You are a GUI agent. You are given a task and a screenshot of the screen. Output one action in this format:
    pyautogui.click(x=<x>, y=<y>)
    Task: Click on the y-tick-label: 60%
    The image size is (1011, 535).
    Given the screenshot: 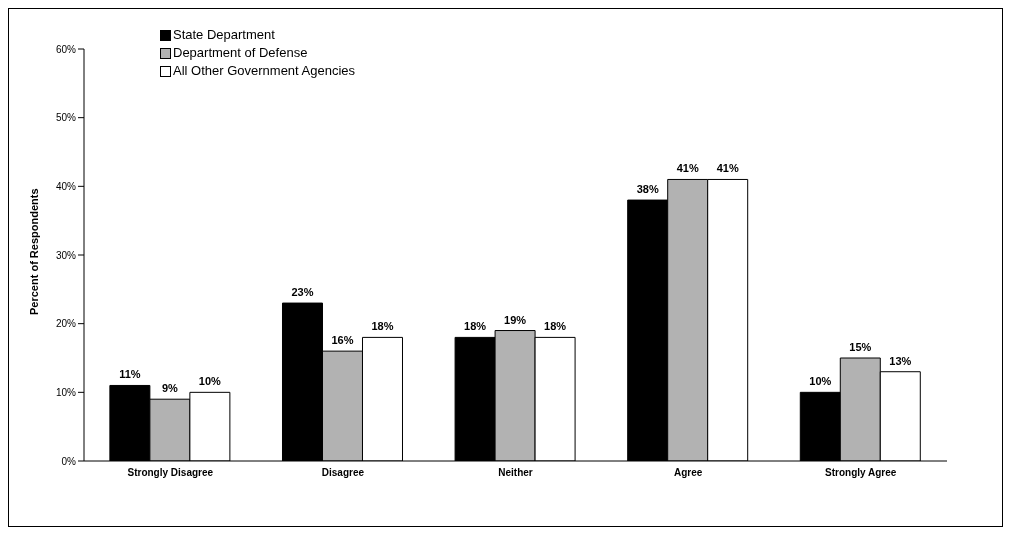 What is the action you would take?
    pyautogui.click(x=66, y=49)
    